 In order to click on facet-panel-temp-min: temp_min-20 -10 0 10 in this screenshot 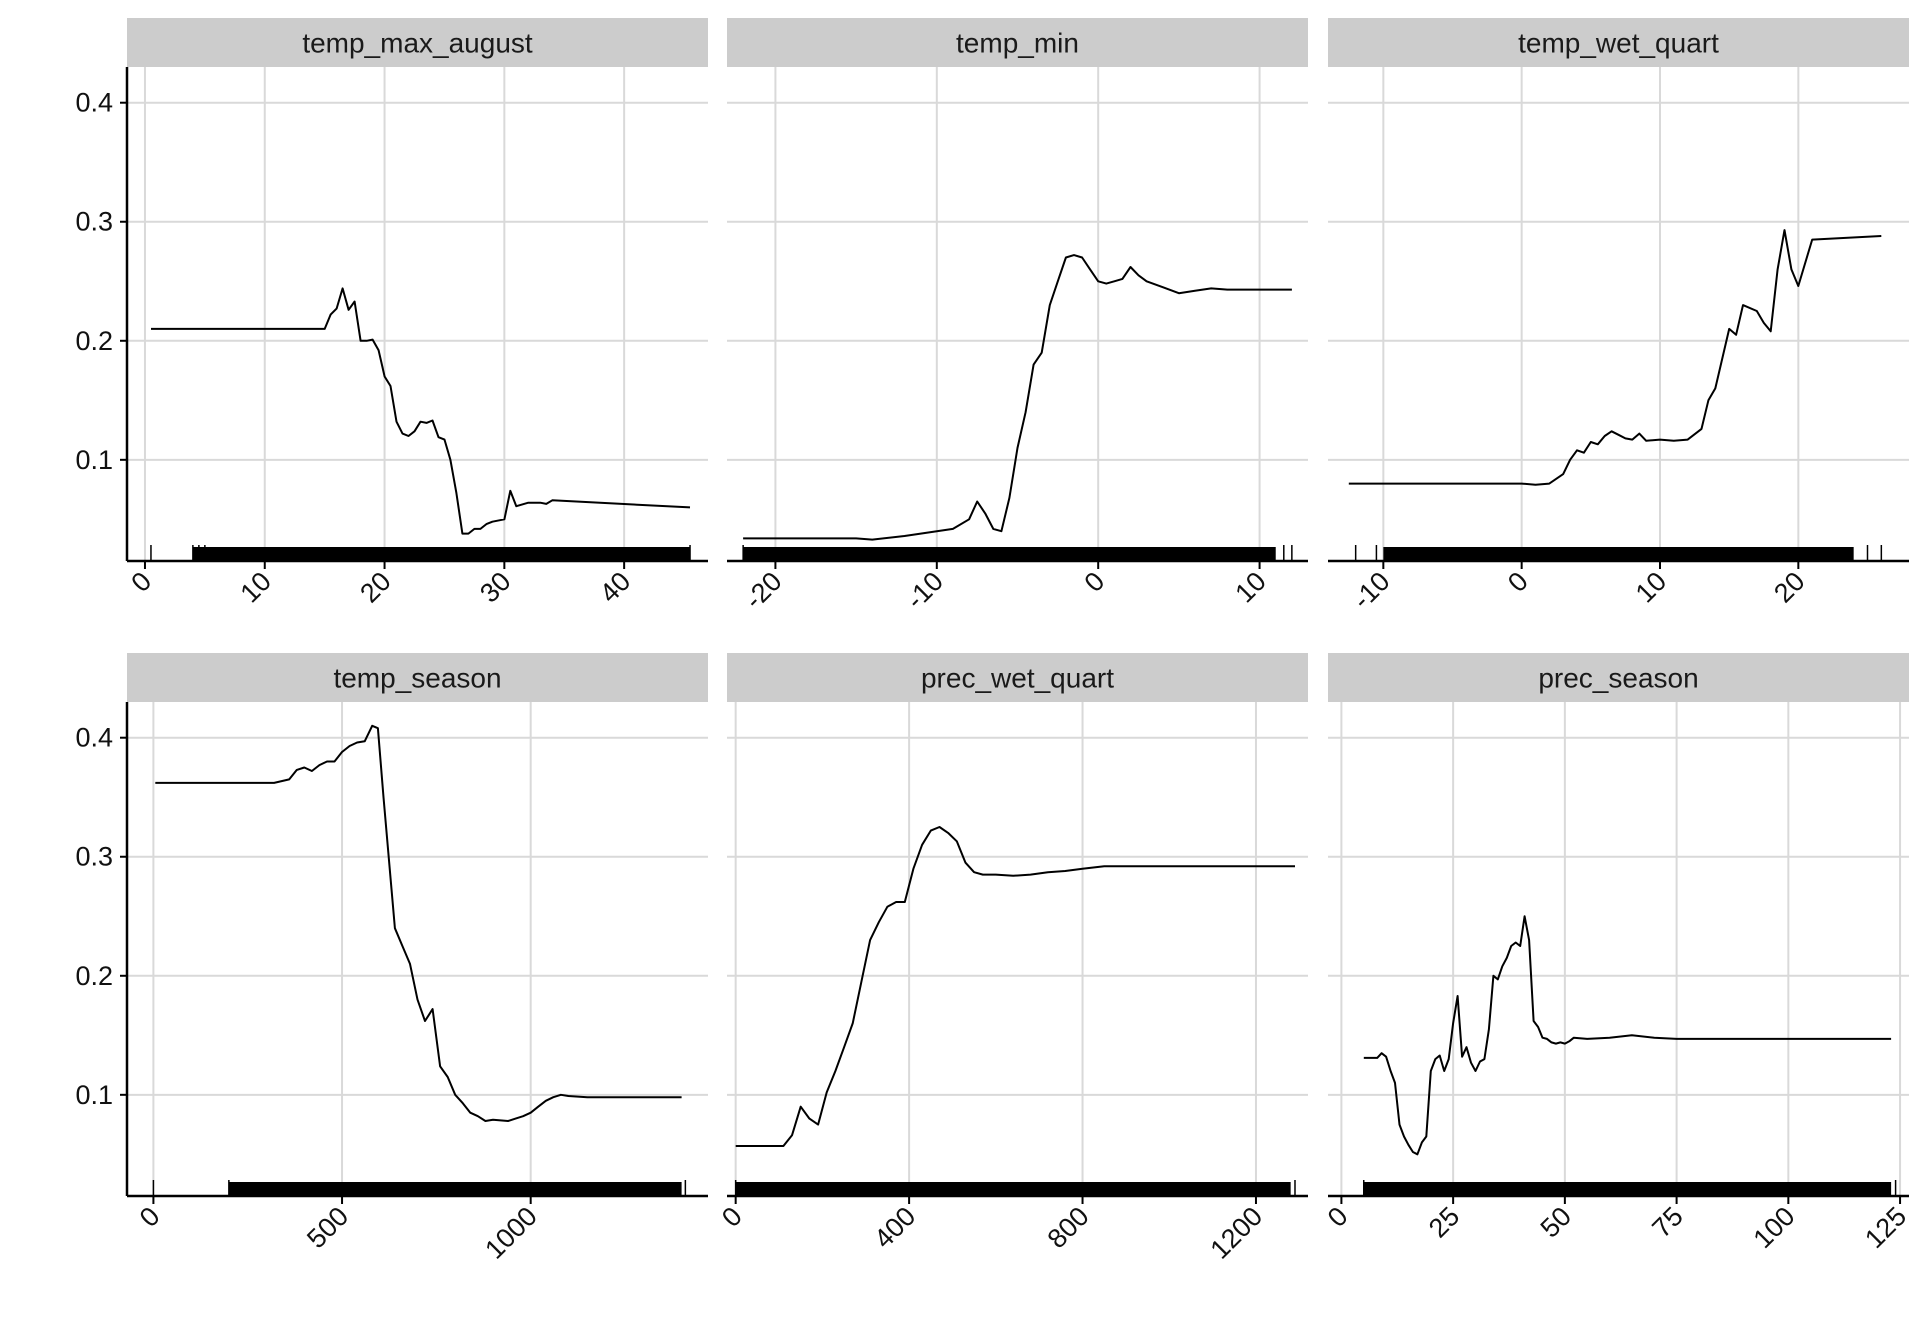, I will do `click(1017, 316)`.